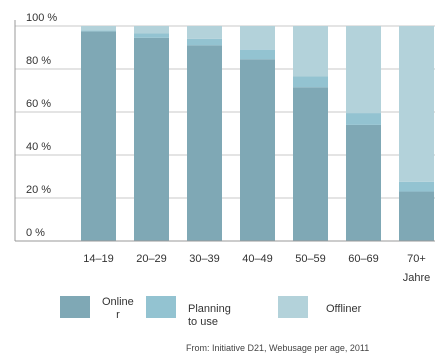 Image resolution: width=435 pixels, height=356 pixels. Describe the element at coordinates (98, 259) in the screenshot. I see `x-tick-label: 14–19` at that location.